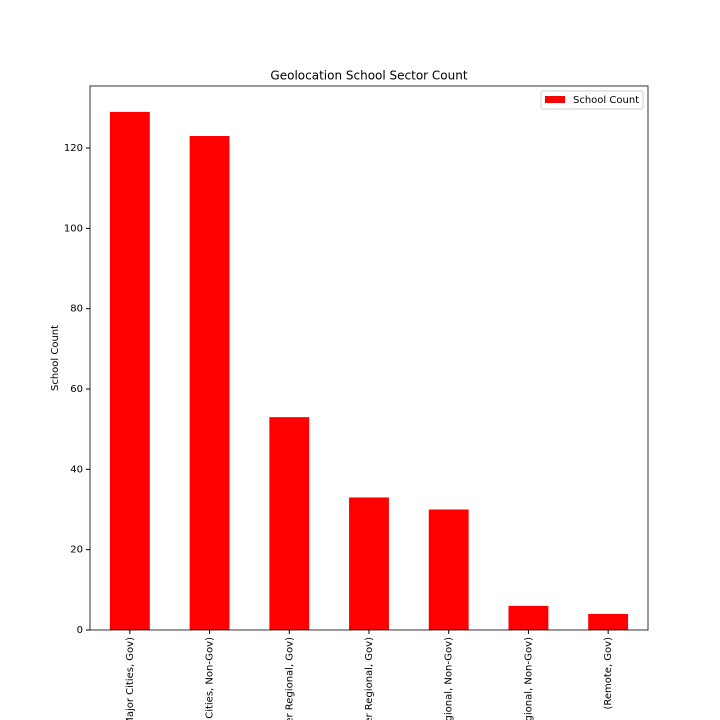 The image size is (720, 720). I want to click on legend-box, so click(592, 100).